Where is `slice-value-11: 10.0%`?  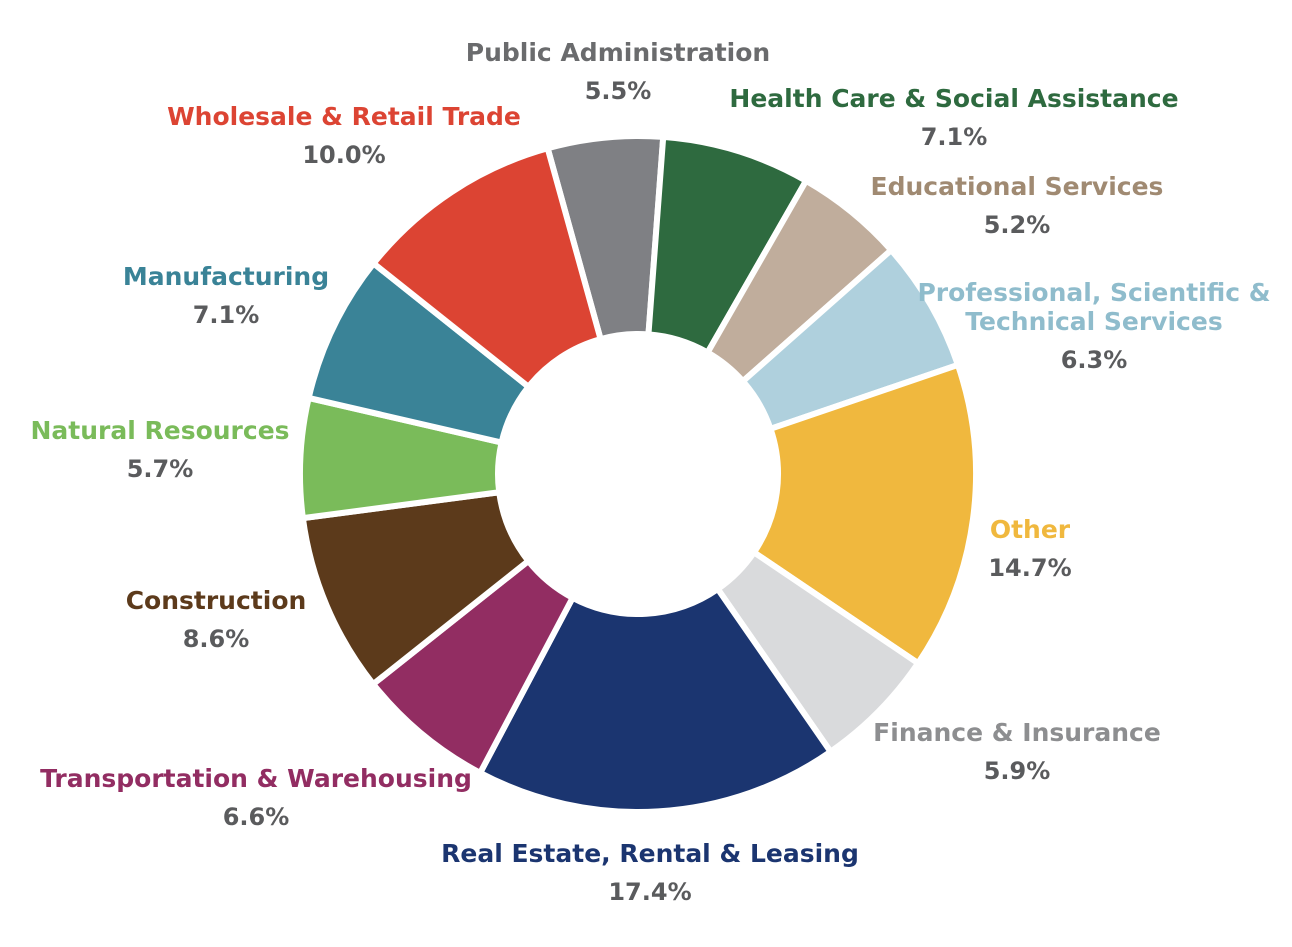 slice-value-11: 10.0% is located at coordinates (343, 155).